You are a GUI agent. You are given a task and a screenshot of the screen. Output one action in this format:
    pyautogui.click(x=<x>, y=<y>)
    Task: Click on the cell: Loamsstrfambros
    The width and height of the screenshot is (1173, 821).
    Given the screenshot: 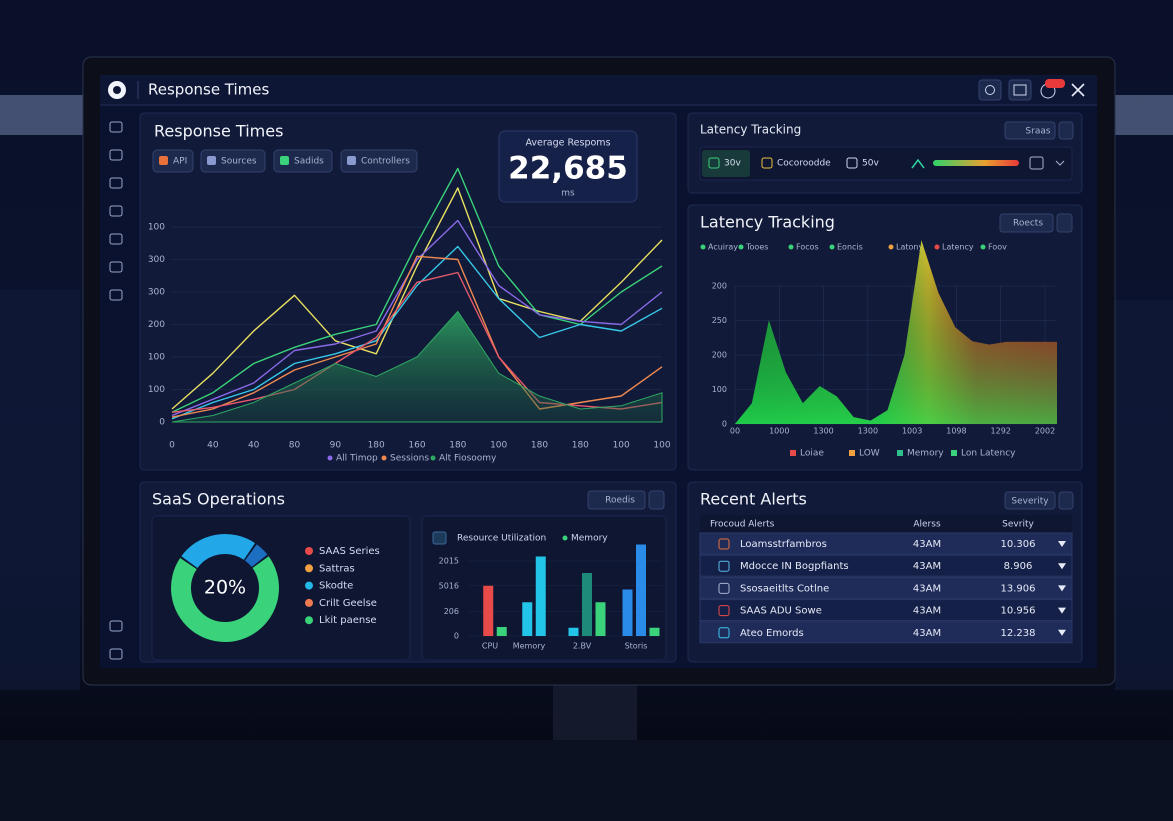 What is the action you would take?
    pyautogui.click(x=783, y=544)
    